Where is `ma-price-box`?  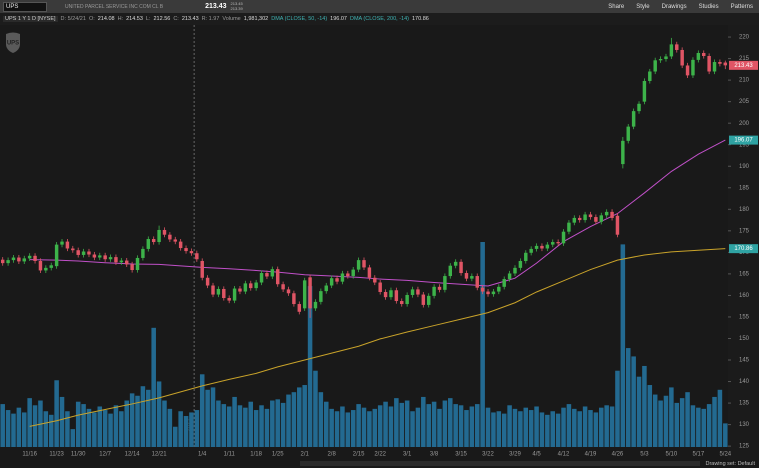
ma-price-box is located at coordinates (743, 140).